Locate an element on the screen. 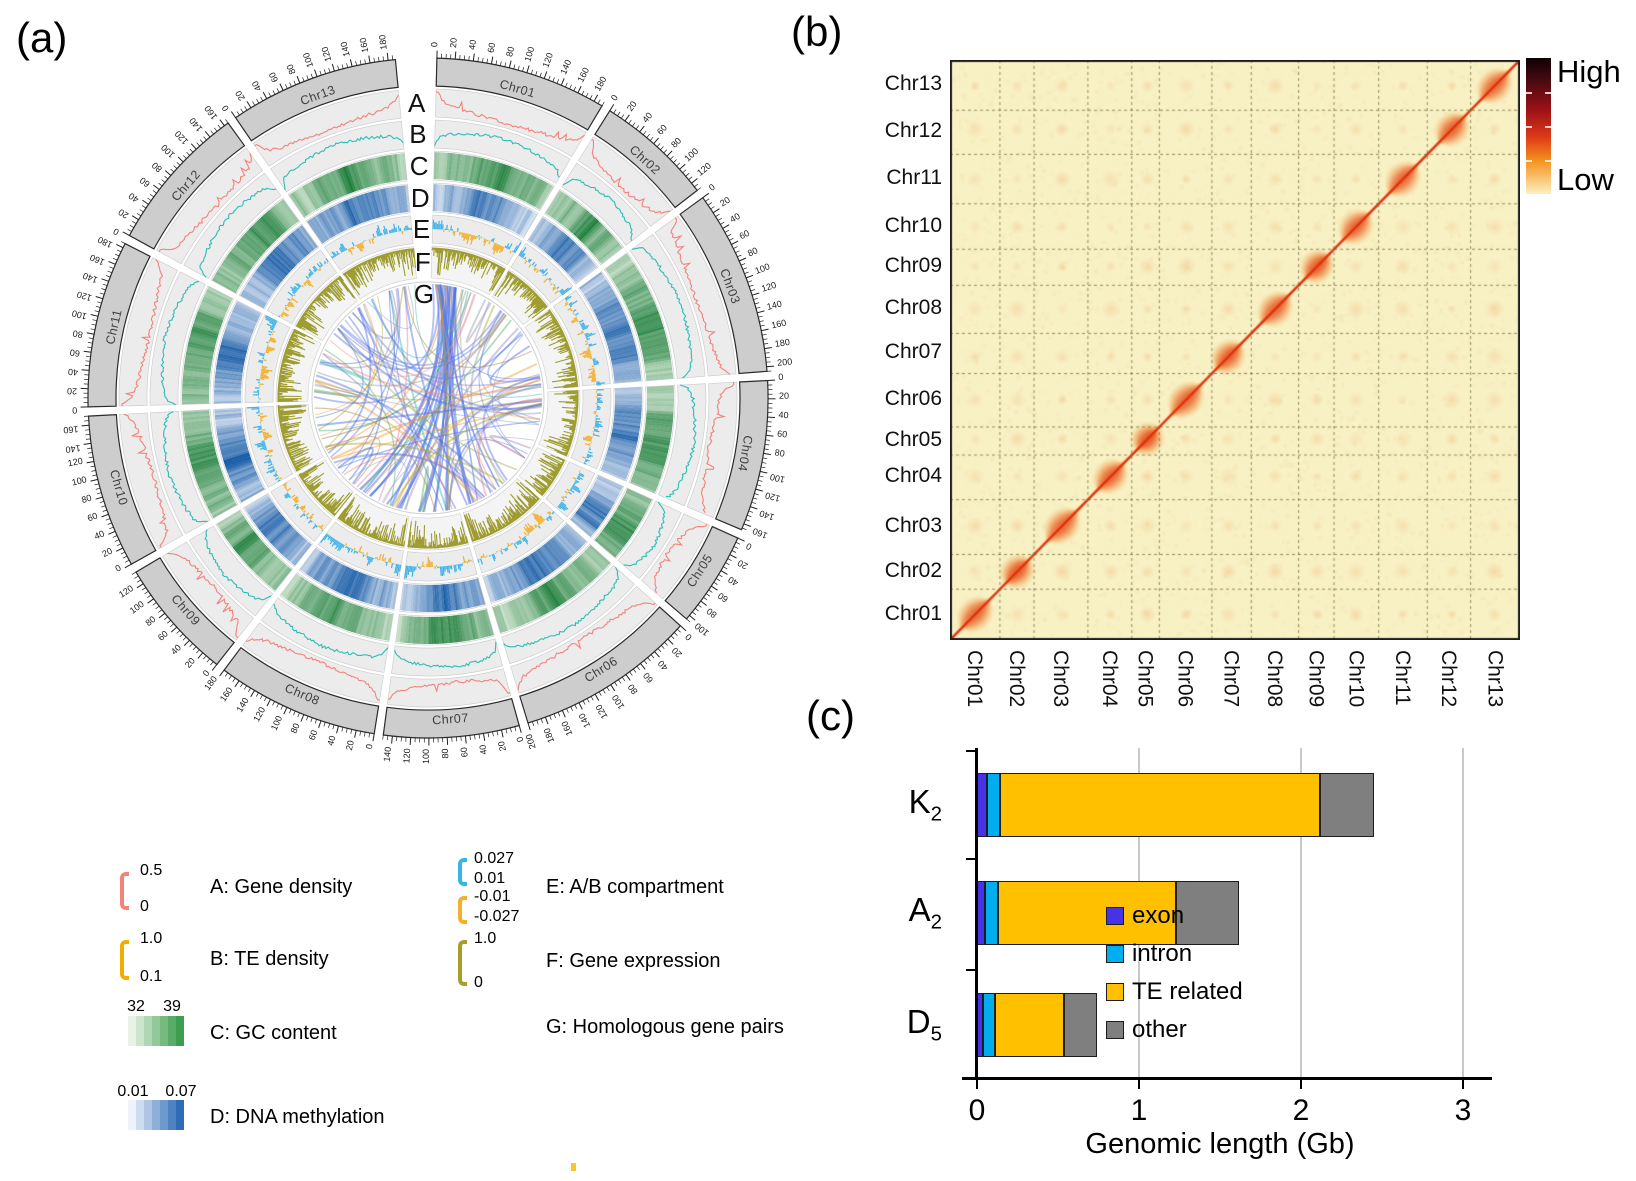 Image resolution: width=1636 pixels, height=1181 pixels. category-label-K2: K2 is located at coordinates (925, 804).